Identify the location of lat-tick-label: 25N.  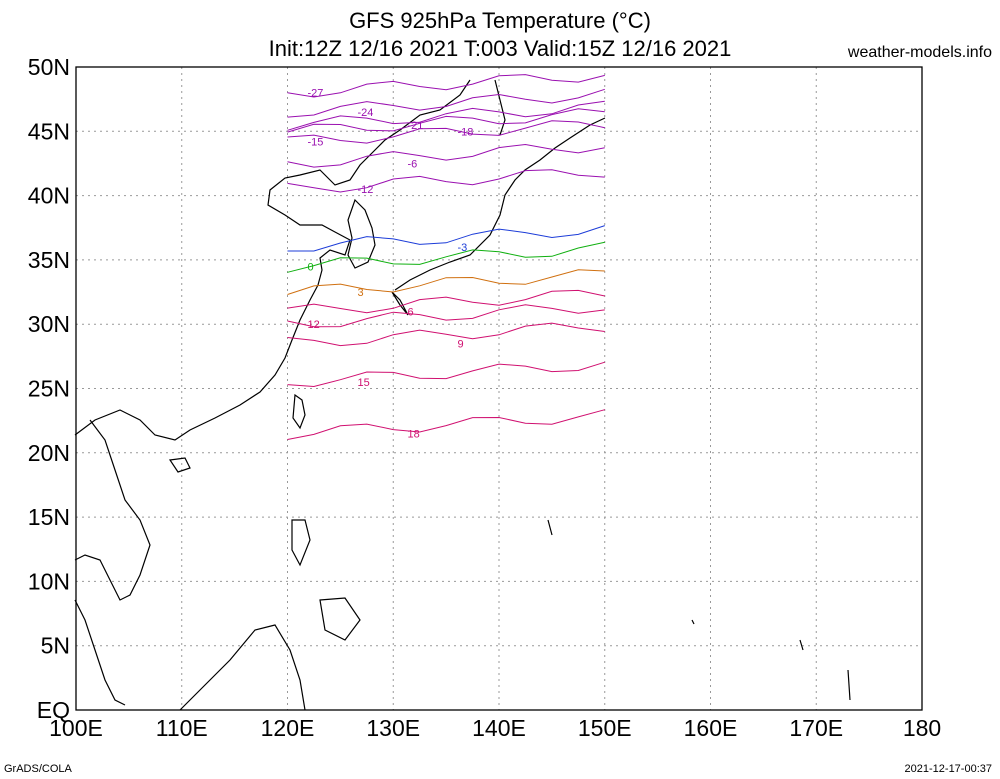
(49, 389).